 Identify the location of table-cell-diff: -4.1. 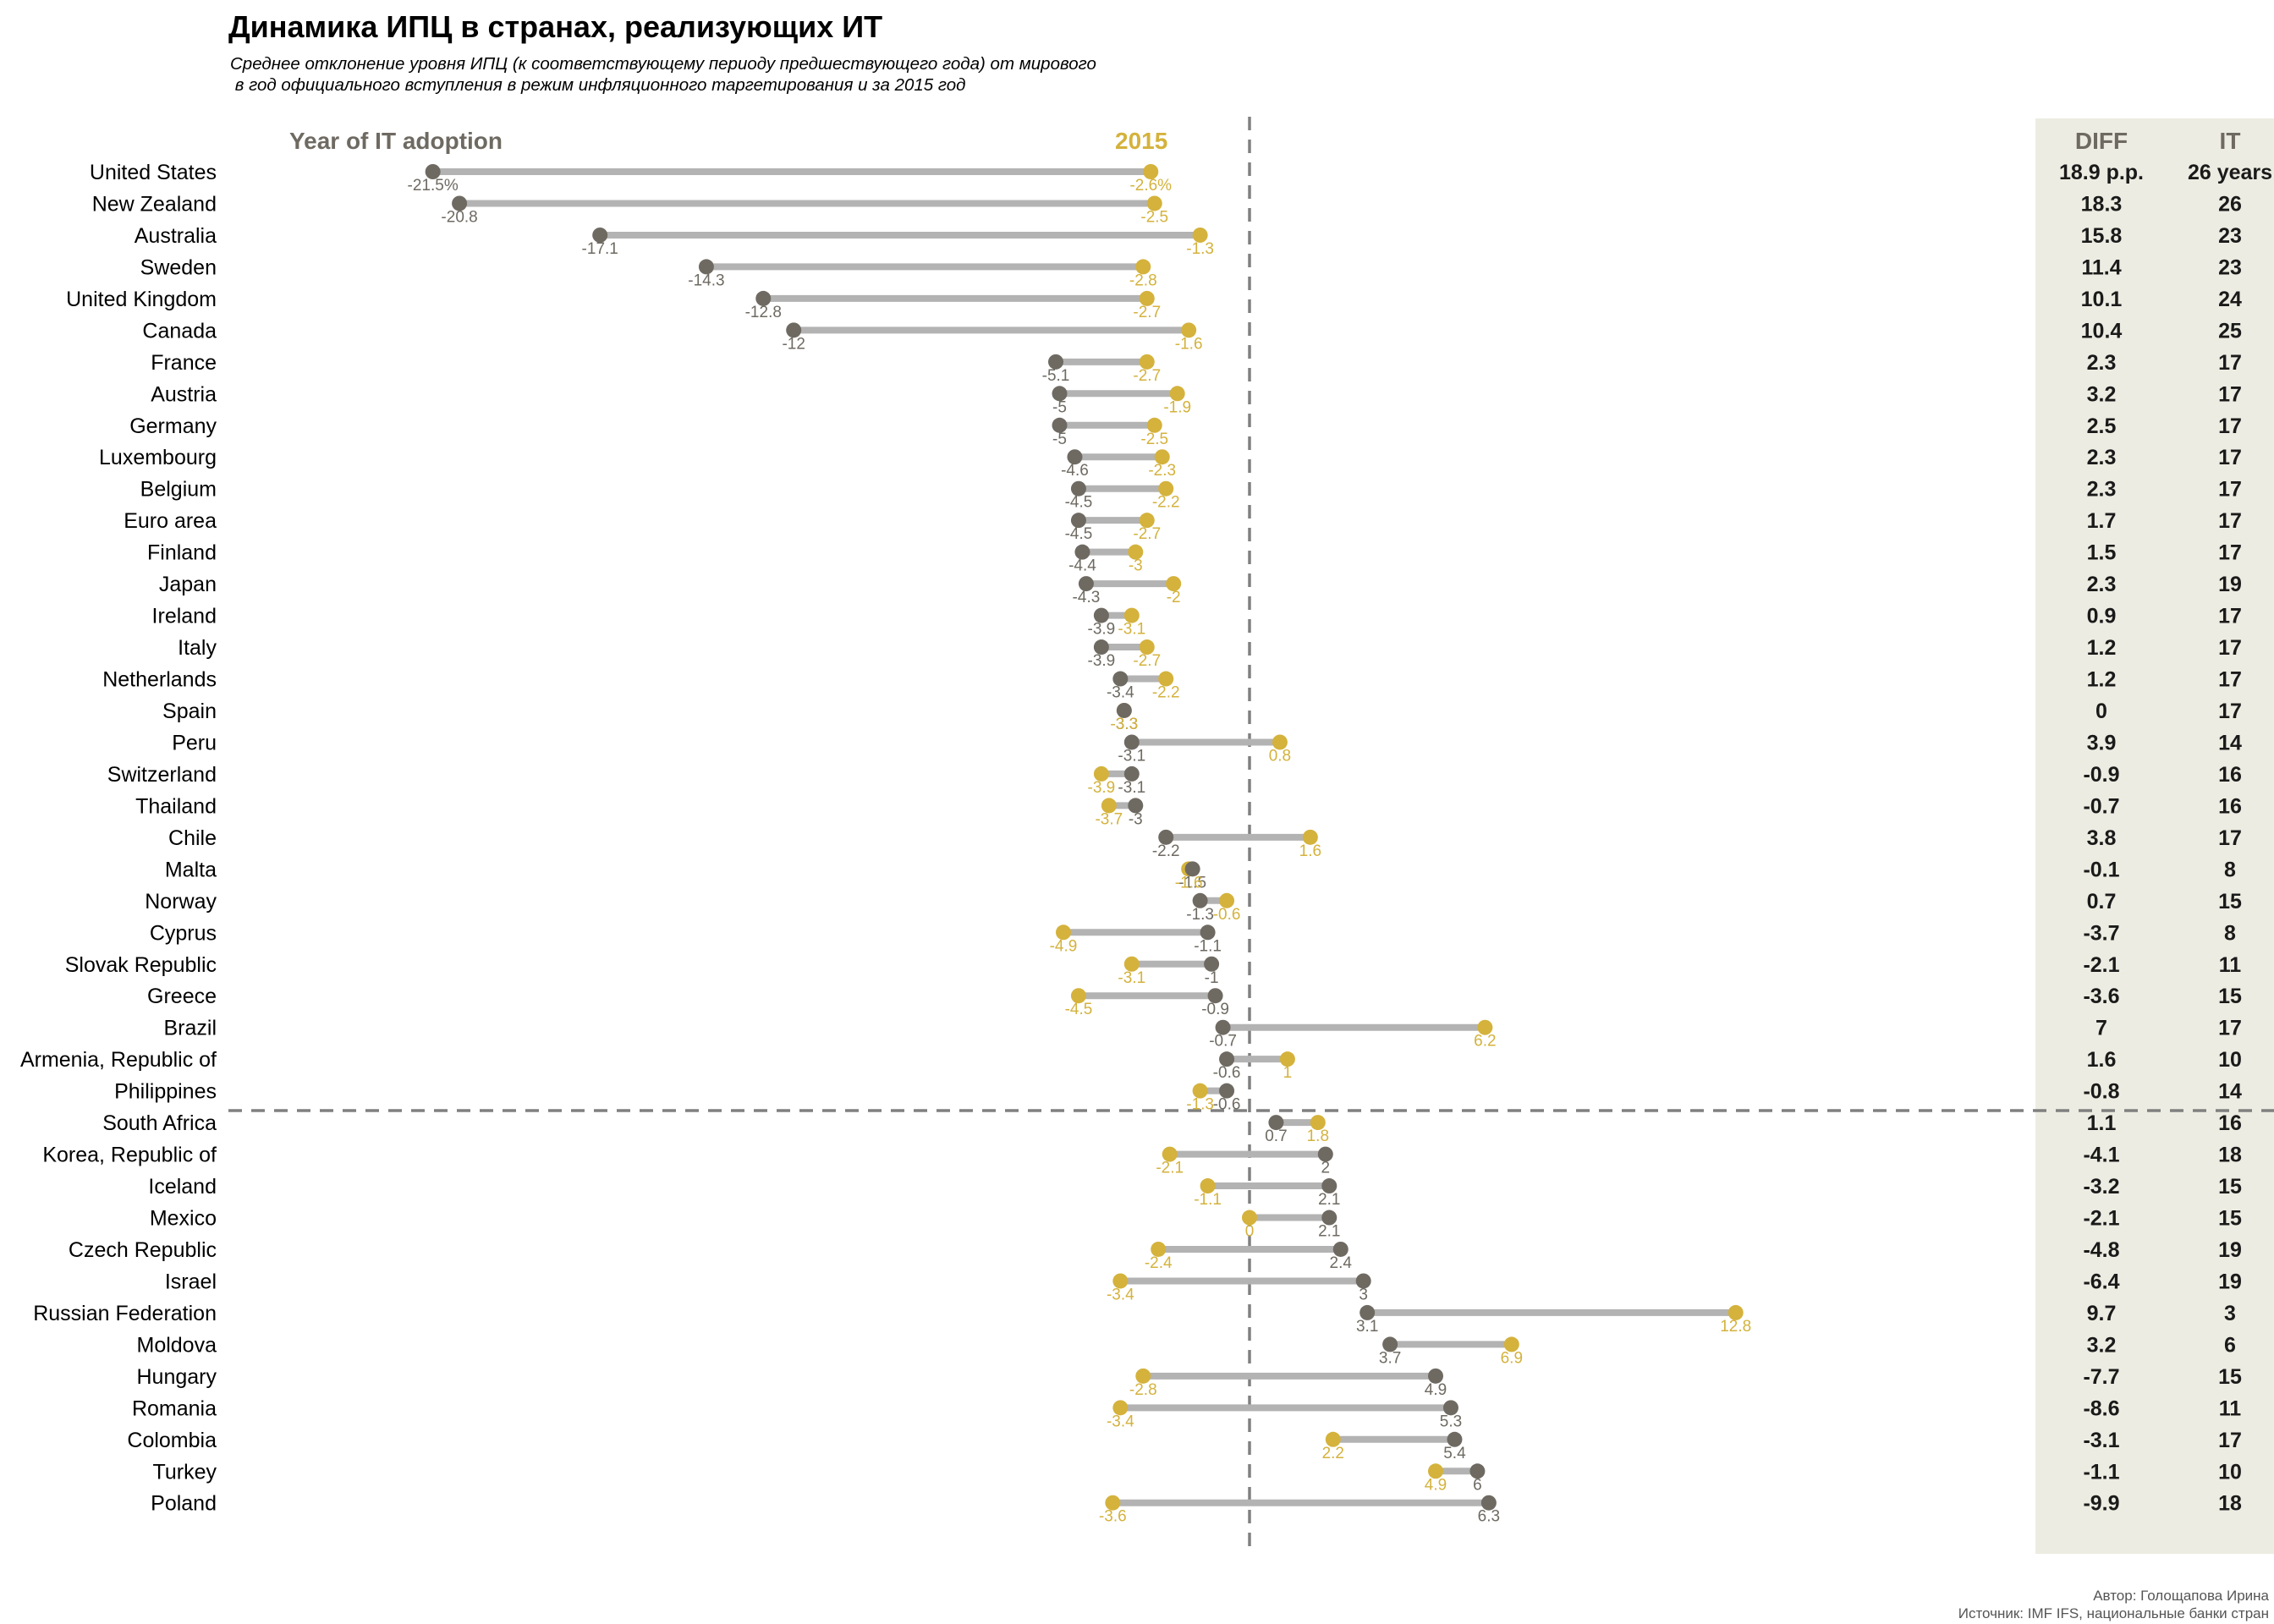
(2101, 1156).